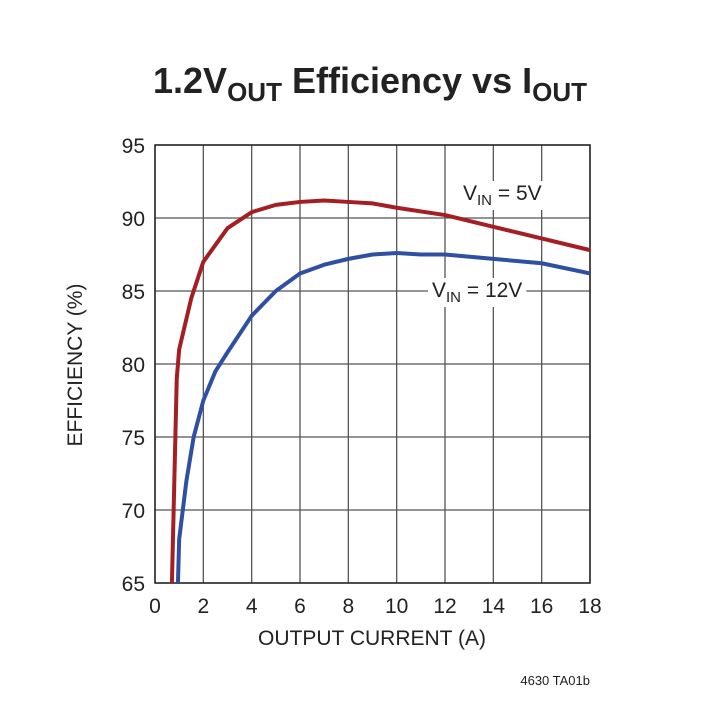  Describe the element at coordinates (133, 438) in the screenshot. I see `y-tick-label: 75` at that location.